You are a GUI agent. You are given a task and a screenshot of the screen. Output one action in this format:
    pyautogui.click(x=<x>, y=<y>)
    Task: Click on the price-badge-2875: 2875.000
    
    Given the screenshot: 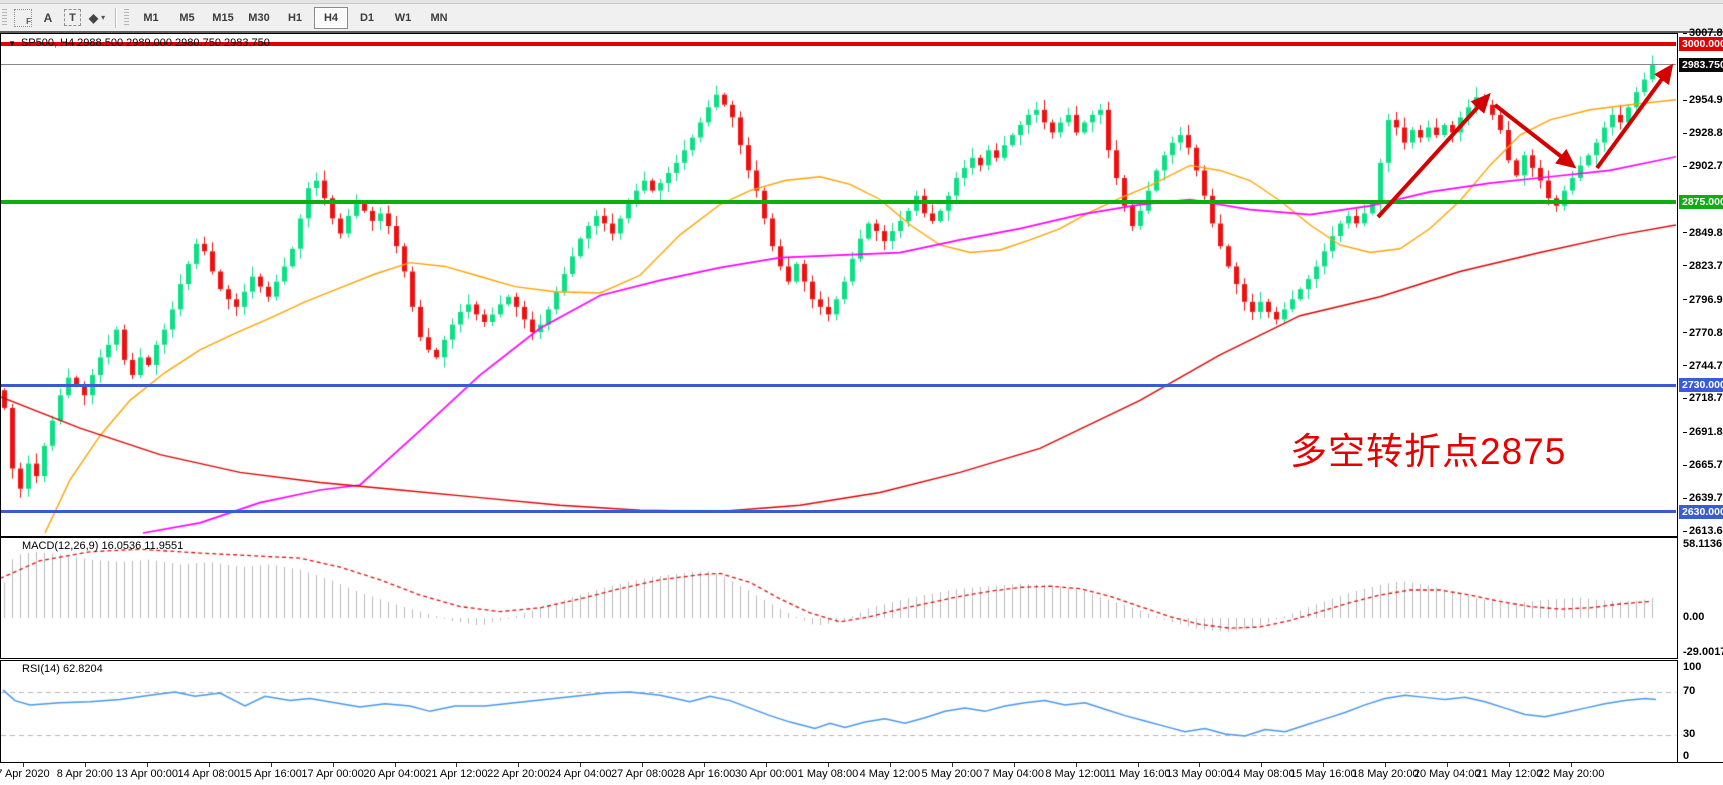 What is the action you would take?
    pyautogui.click(x=1701, y=202)
    